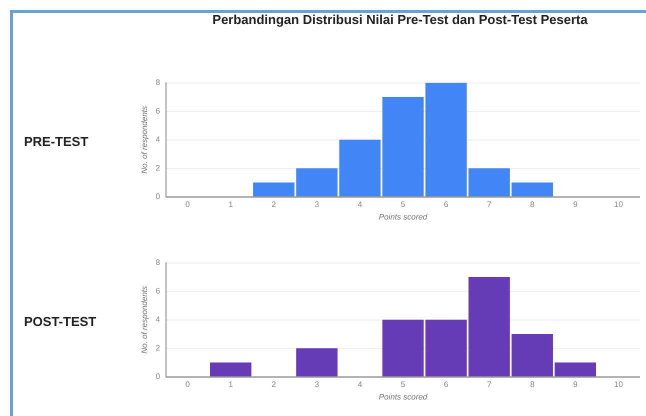 This screenshot has width=646, height=416. I want to click on text: PRE-TEST, so click(56, 141).